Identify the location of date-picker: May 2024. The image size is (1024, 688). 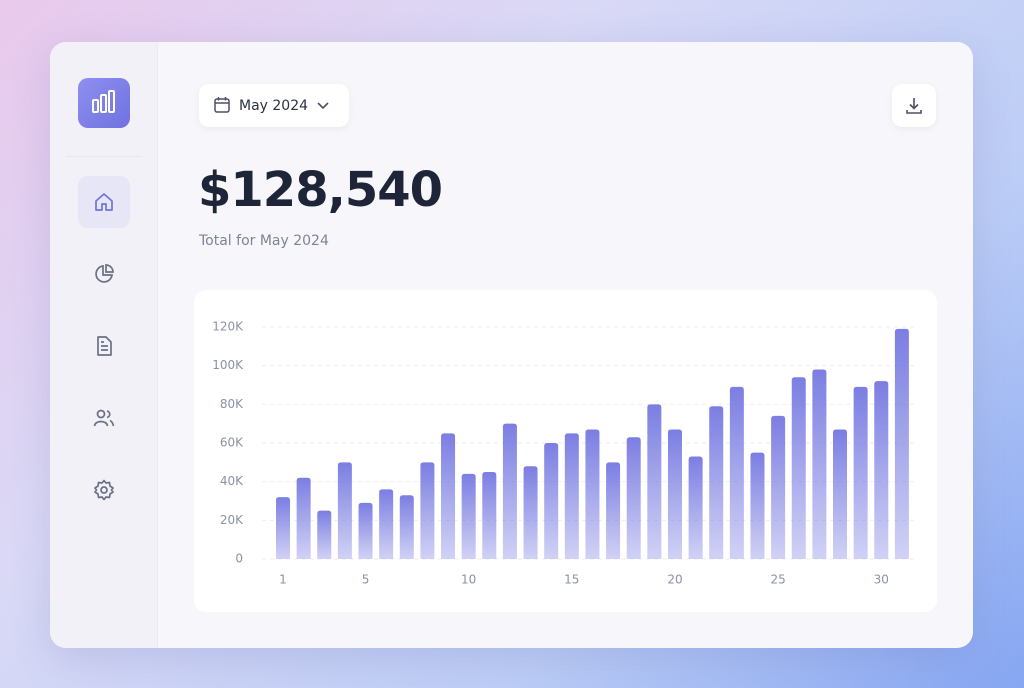
(274, 105).